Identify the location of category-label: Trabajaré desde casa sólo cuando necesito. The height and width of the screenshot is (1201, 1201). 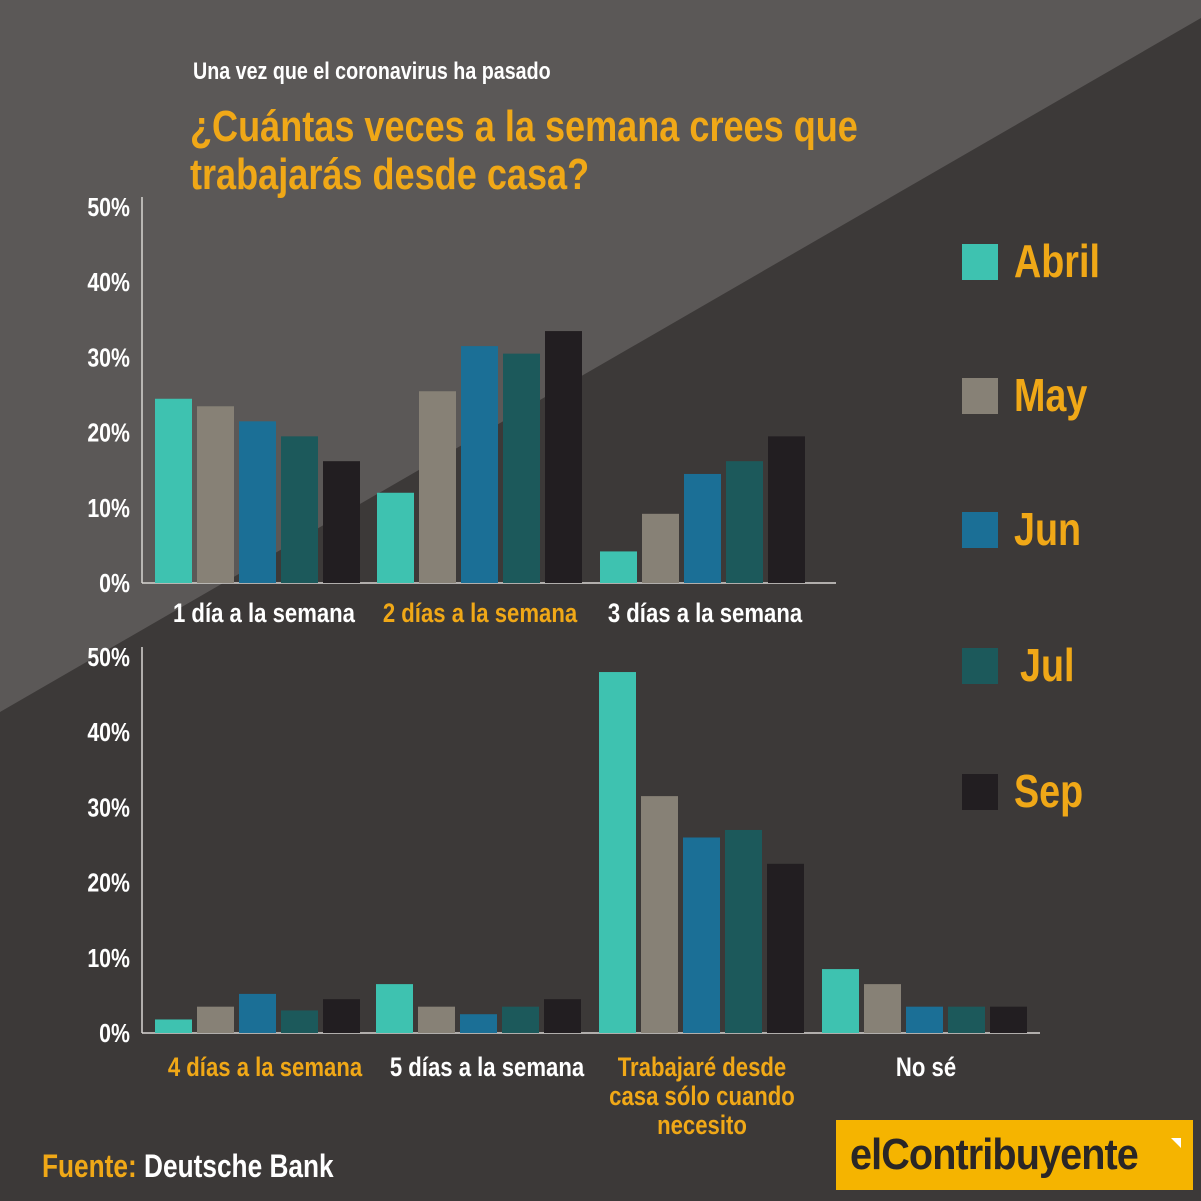
(702, 1097).